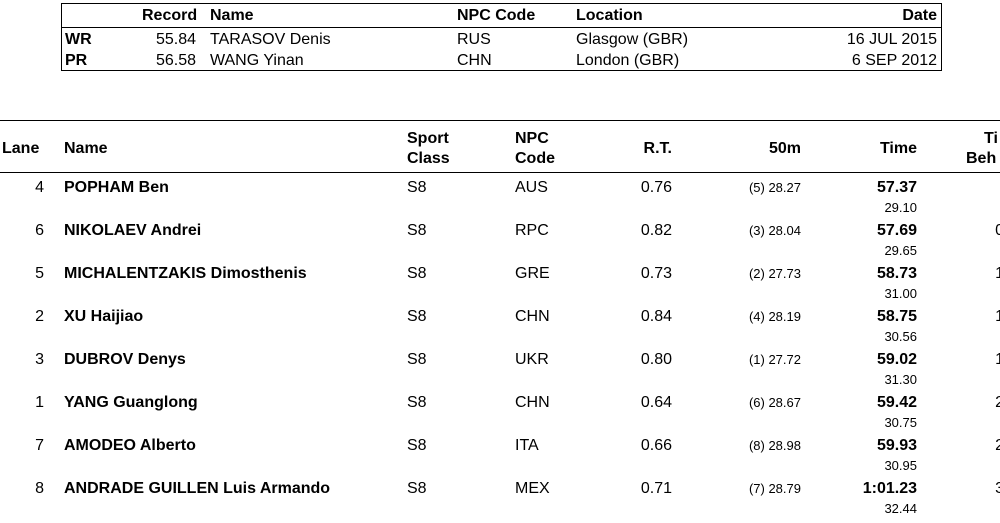 Image resolution: width=1000 pixels, height=523 pixels. Describe the element at coordinates (896, 187) in the screenshot. I see `final-time: 57.37` at that location.